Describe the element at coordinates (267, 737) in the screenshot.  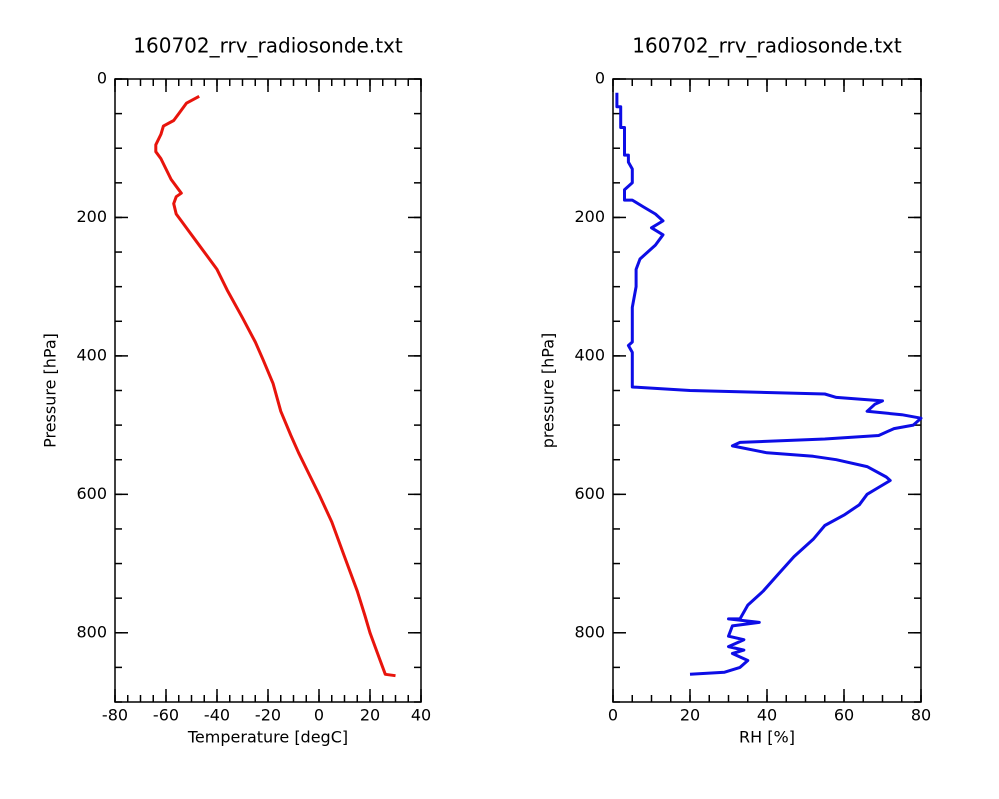
I see `x-axis-label: Temperature [degC]` at that location.